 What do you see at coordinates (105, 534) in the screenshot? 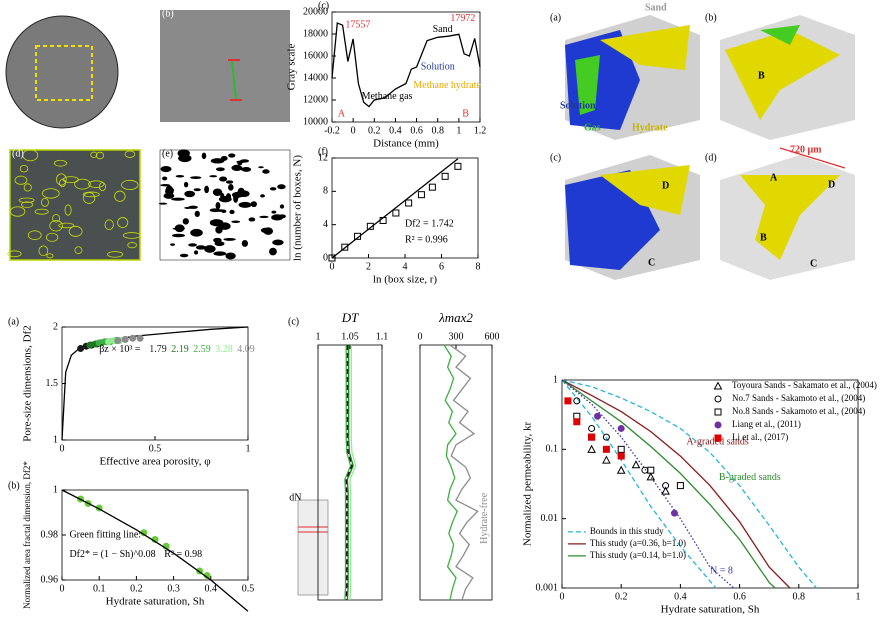
I see `annotation: Green fitting line:` at bounding box center [105, 534].